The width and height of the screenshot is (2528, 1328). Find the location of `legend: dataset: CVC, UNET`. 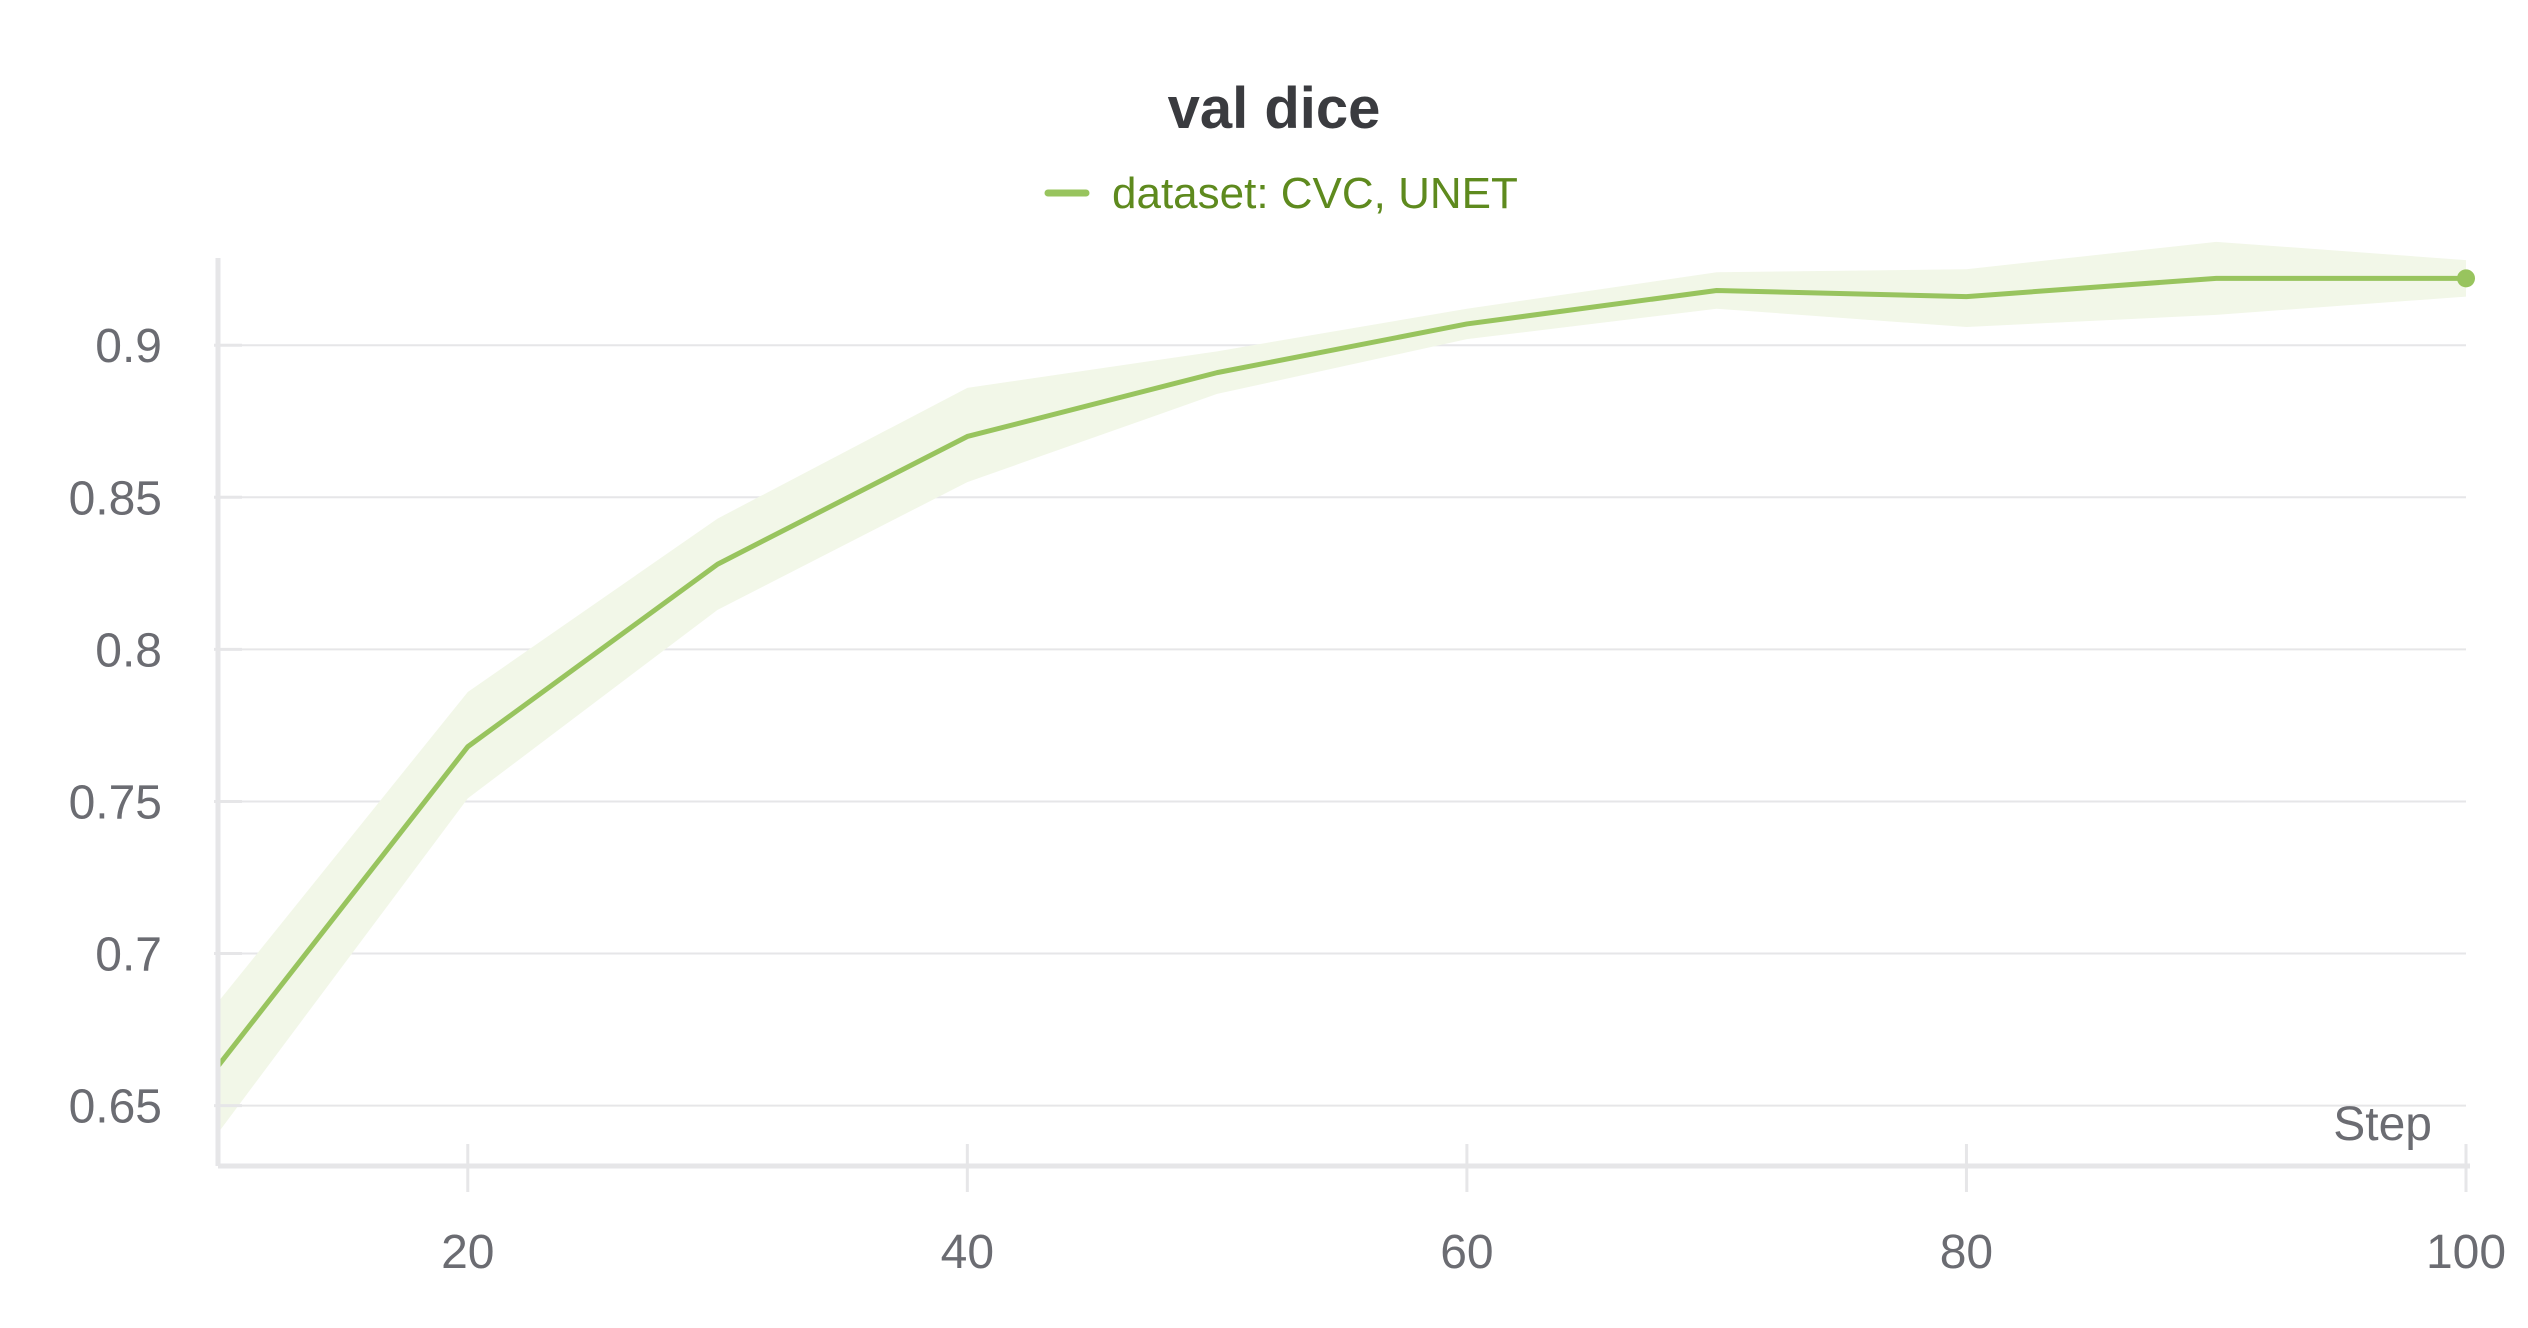

legend: dataset: CVC, UNET is located at coordinates (1281, 193).